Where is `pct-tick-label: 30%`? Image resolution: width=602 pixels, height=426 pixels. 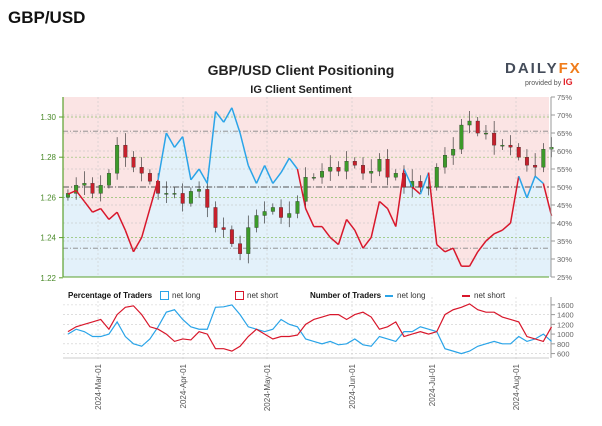
pct-tick-label: 30% is located at coordinates (564, 259).